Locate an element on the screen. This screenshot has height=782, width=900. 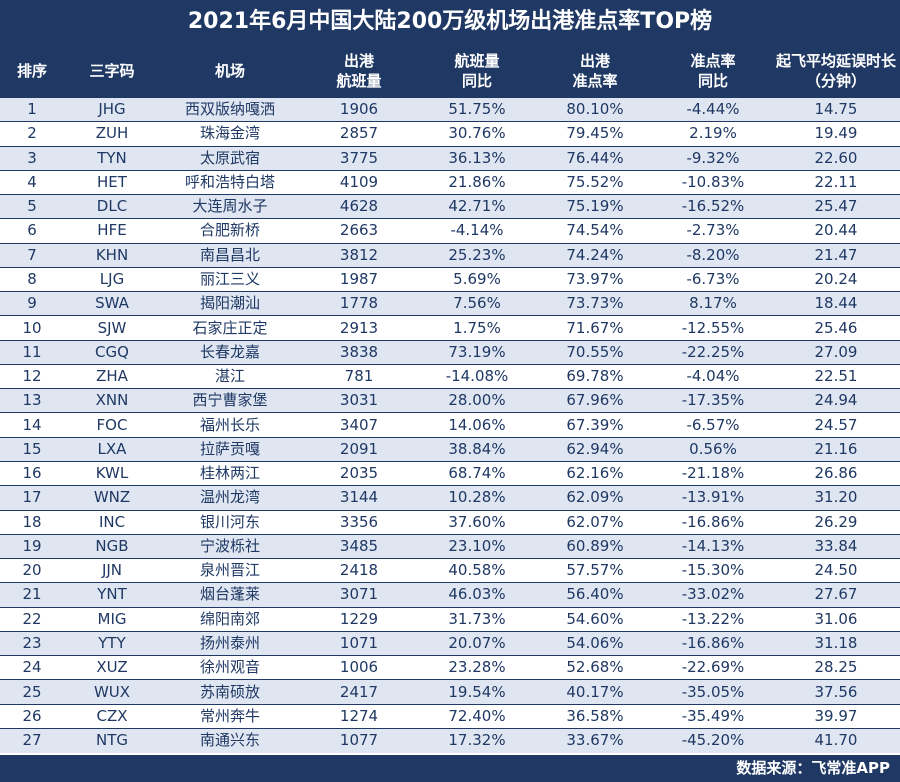
table-row: 27 NTG 南通兴东 1077 17.32% 33.67% -45.20% 41.70 is located at coordinates (450, 740).